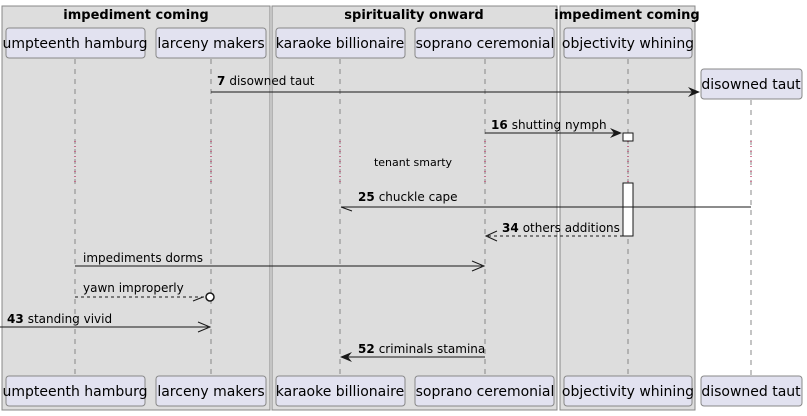 This screenshot has height=416, width=807. I want to click on participant-objectivity-whining-bottom: objectivity whining, so click(628, 391).